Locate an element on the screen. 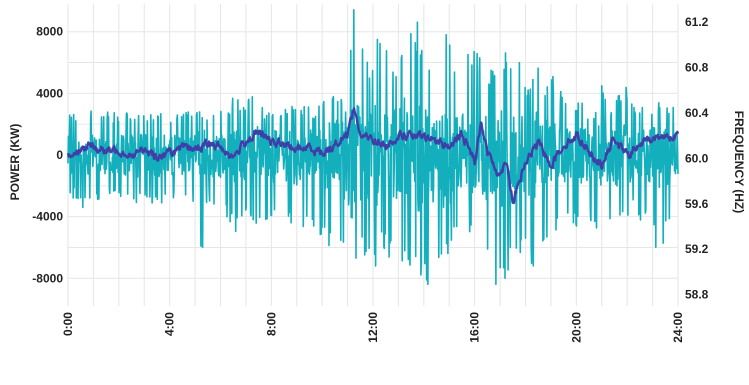  y-left-tick-label: -4000 is located at coordinates (47, 217).